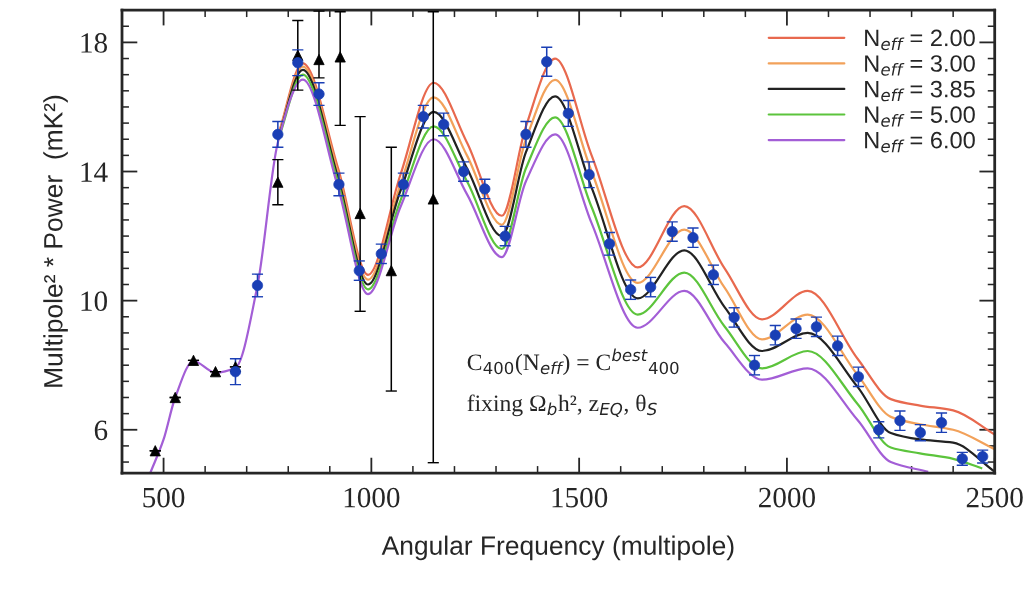 This screenshot has height=595, width=1034. What do you see at coordinates (101, 430) in the screenshot?
I see `y-tick-label: 6` at bounding box center [101, 430].